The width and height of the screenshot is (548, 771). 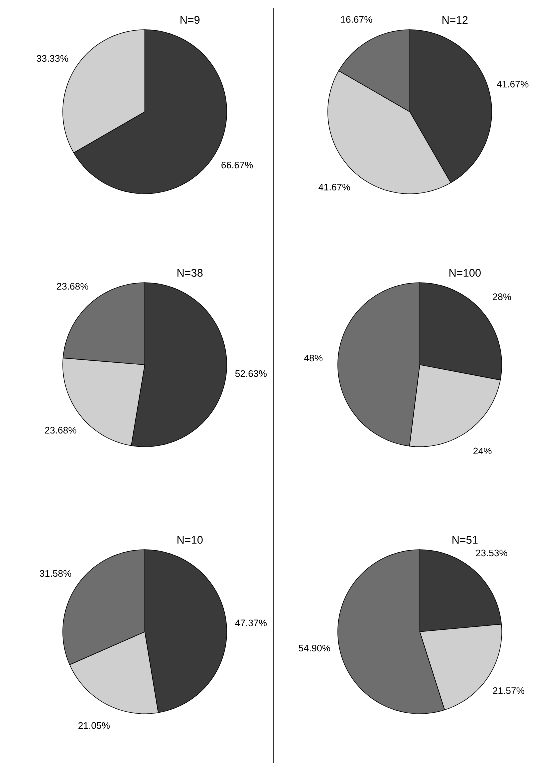 I want to click on data-label: 31.58%, so click(x=56, y=574).